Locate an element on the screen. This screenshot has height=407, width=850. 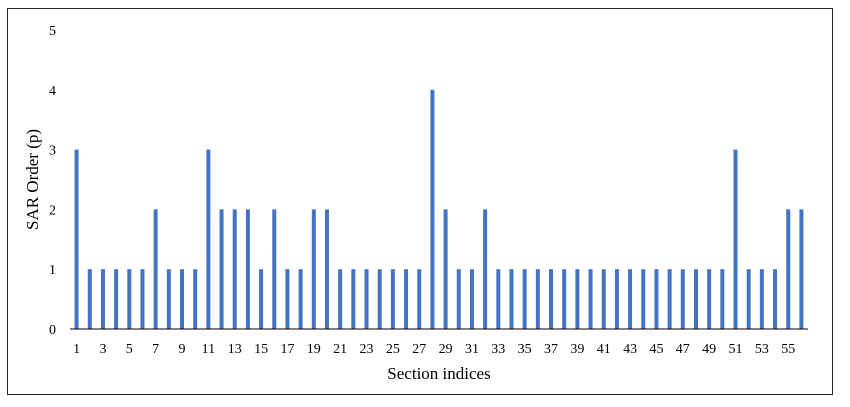
x-tick-label: 13 is located at coordinates (235, 349).